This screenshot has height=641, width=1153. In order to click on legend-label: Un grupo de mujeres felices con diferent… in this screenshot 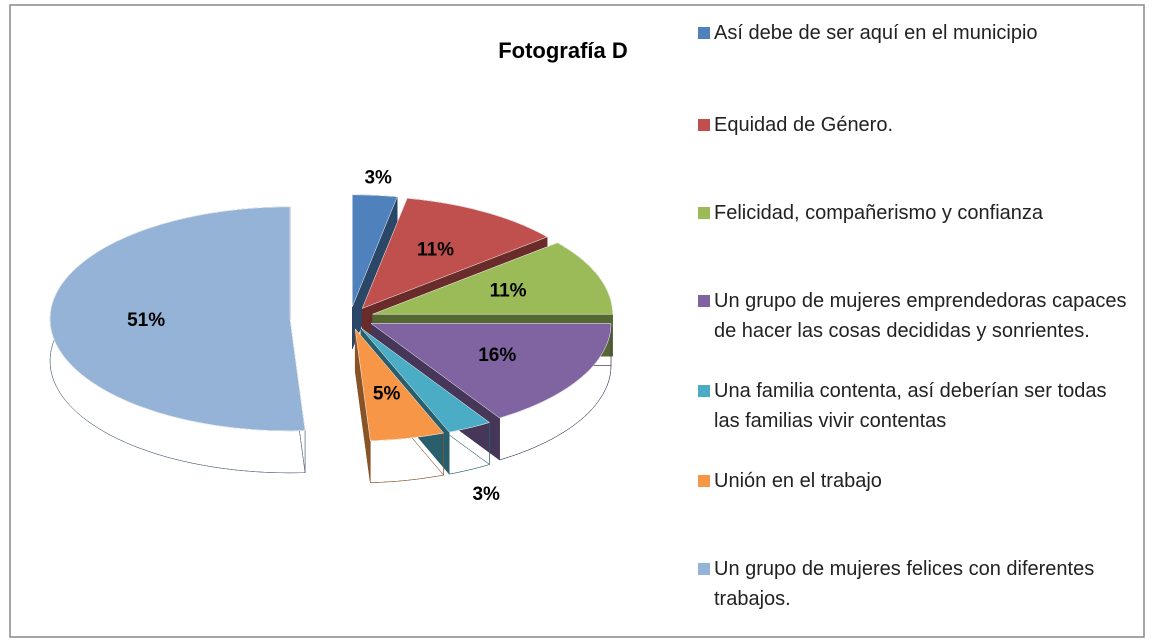, I will do `click(904, 584)`.